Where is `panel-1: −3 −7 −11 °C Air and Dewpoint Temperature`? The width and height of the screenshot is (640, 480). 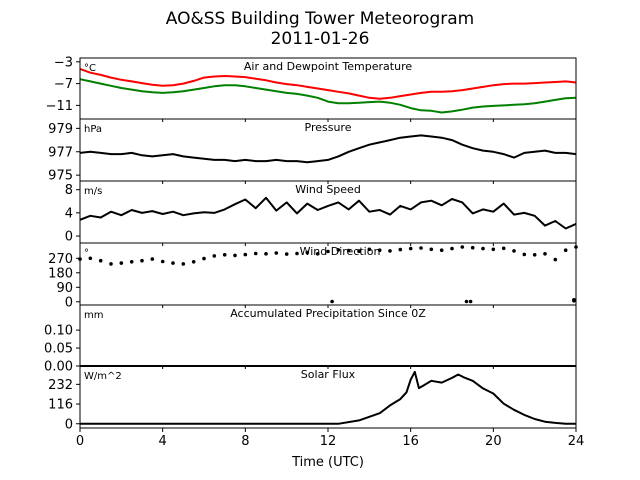 panel-1: −3 −7 −11 °C Air and Dewpoint Temperature is located at coordinates (311, 88).